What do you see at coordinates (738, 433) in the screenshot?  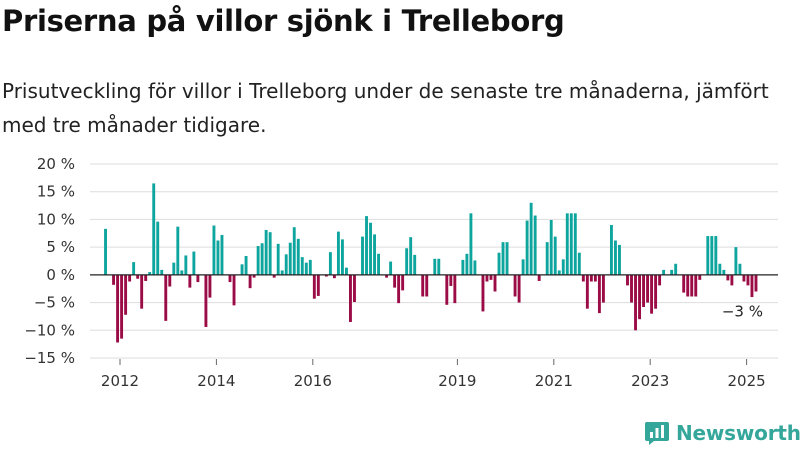 I see `newsworthy-wordmark: Newsworthy` at bounding box center [738, 433].